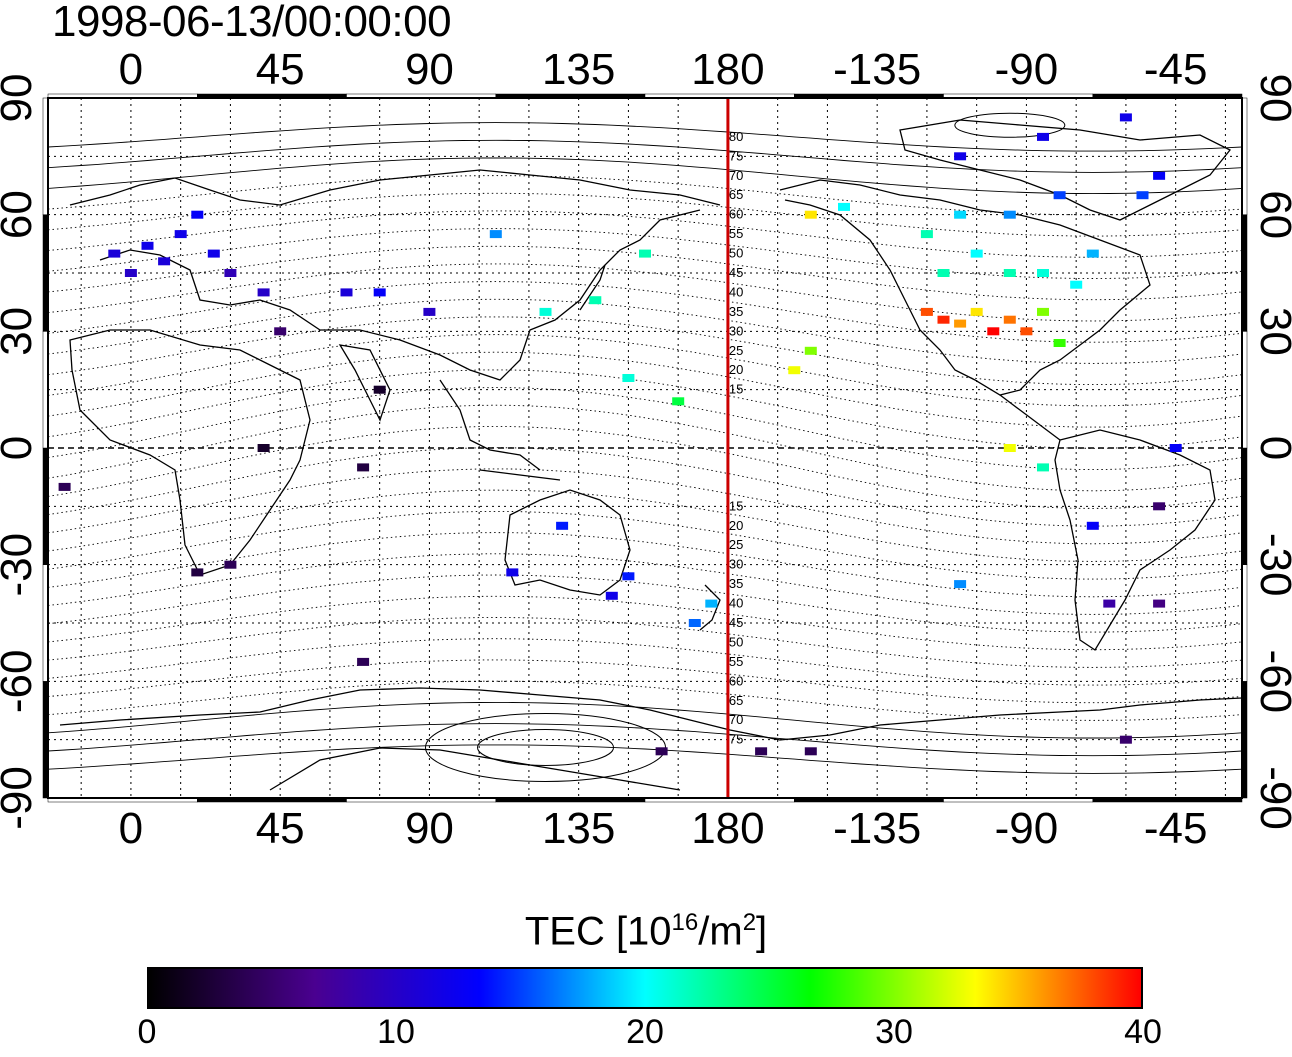 The image size is (1292, 1057). What do you see at coordinates (1176, 828) in the screenshot?
I see `bottom-lon-tick-label: -45` at bounding box center [1176, 828].